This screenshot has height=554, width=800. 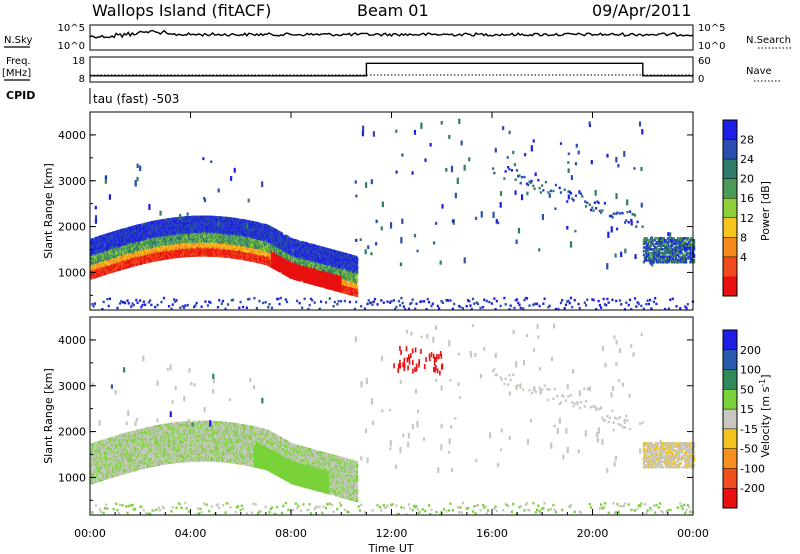 What do you see at coordinates (391, 34) in the screenshot?
I see `nsky-trace` at bounding box center [391, 34].